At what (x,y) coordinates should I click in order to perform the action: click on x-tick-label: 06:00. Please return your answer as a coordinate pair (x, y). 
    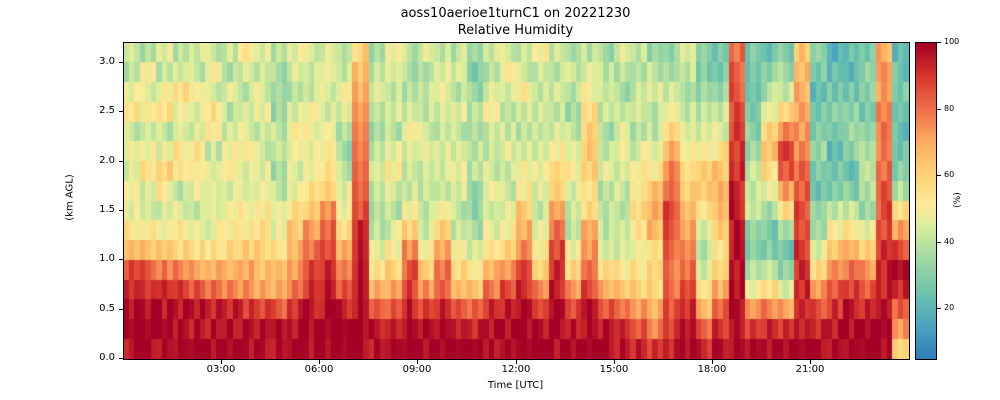
    Looking at the image, I should click on (319, 369).